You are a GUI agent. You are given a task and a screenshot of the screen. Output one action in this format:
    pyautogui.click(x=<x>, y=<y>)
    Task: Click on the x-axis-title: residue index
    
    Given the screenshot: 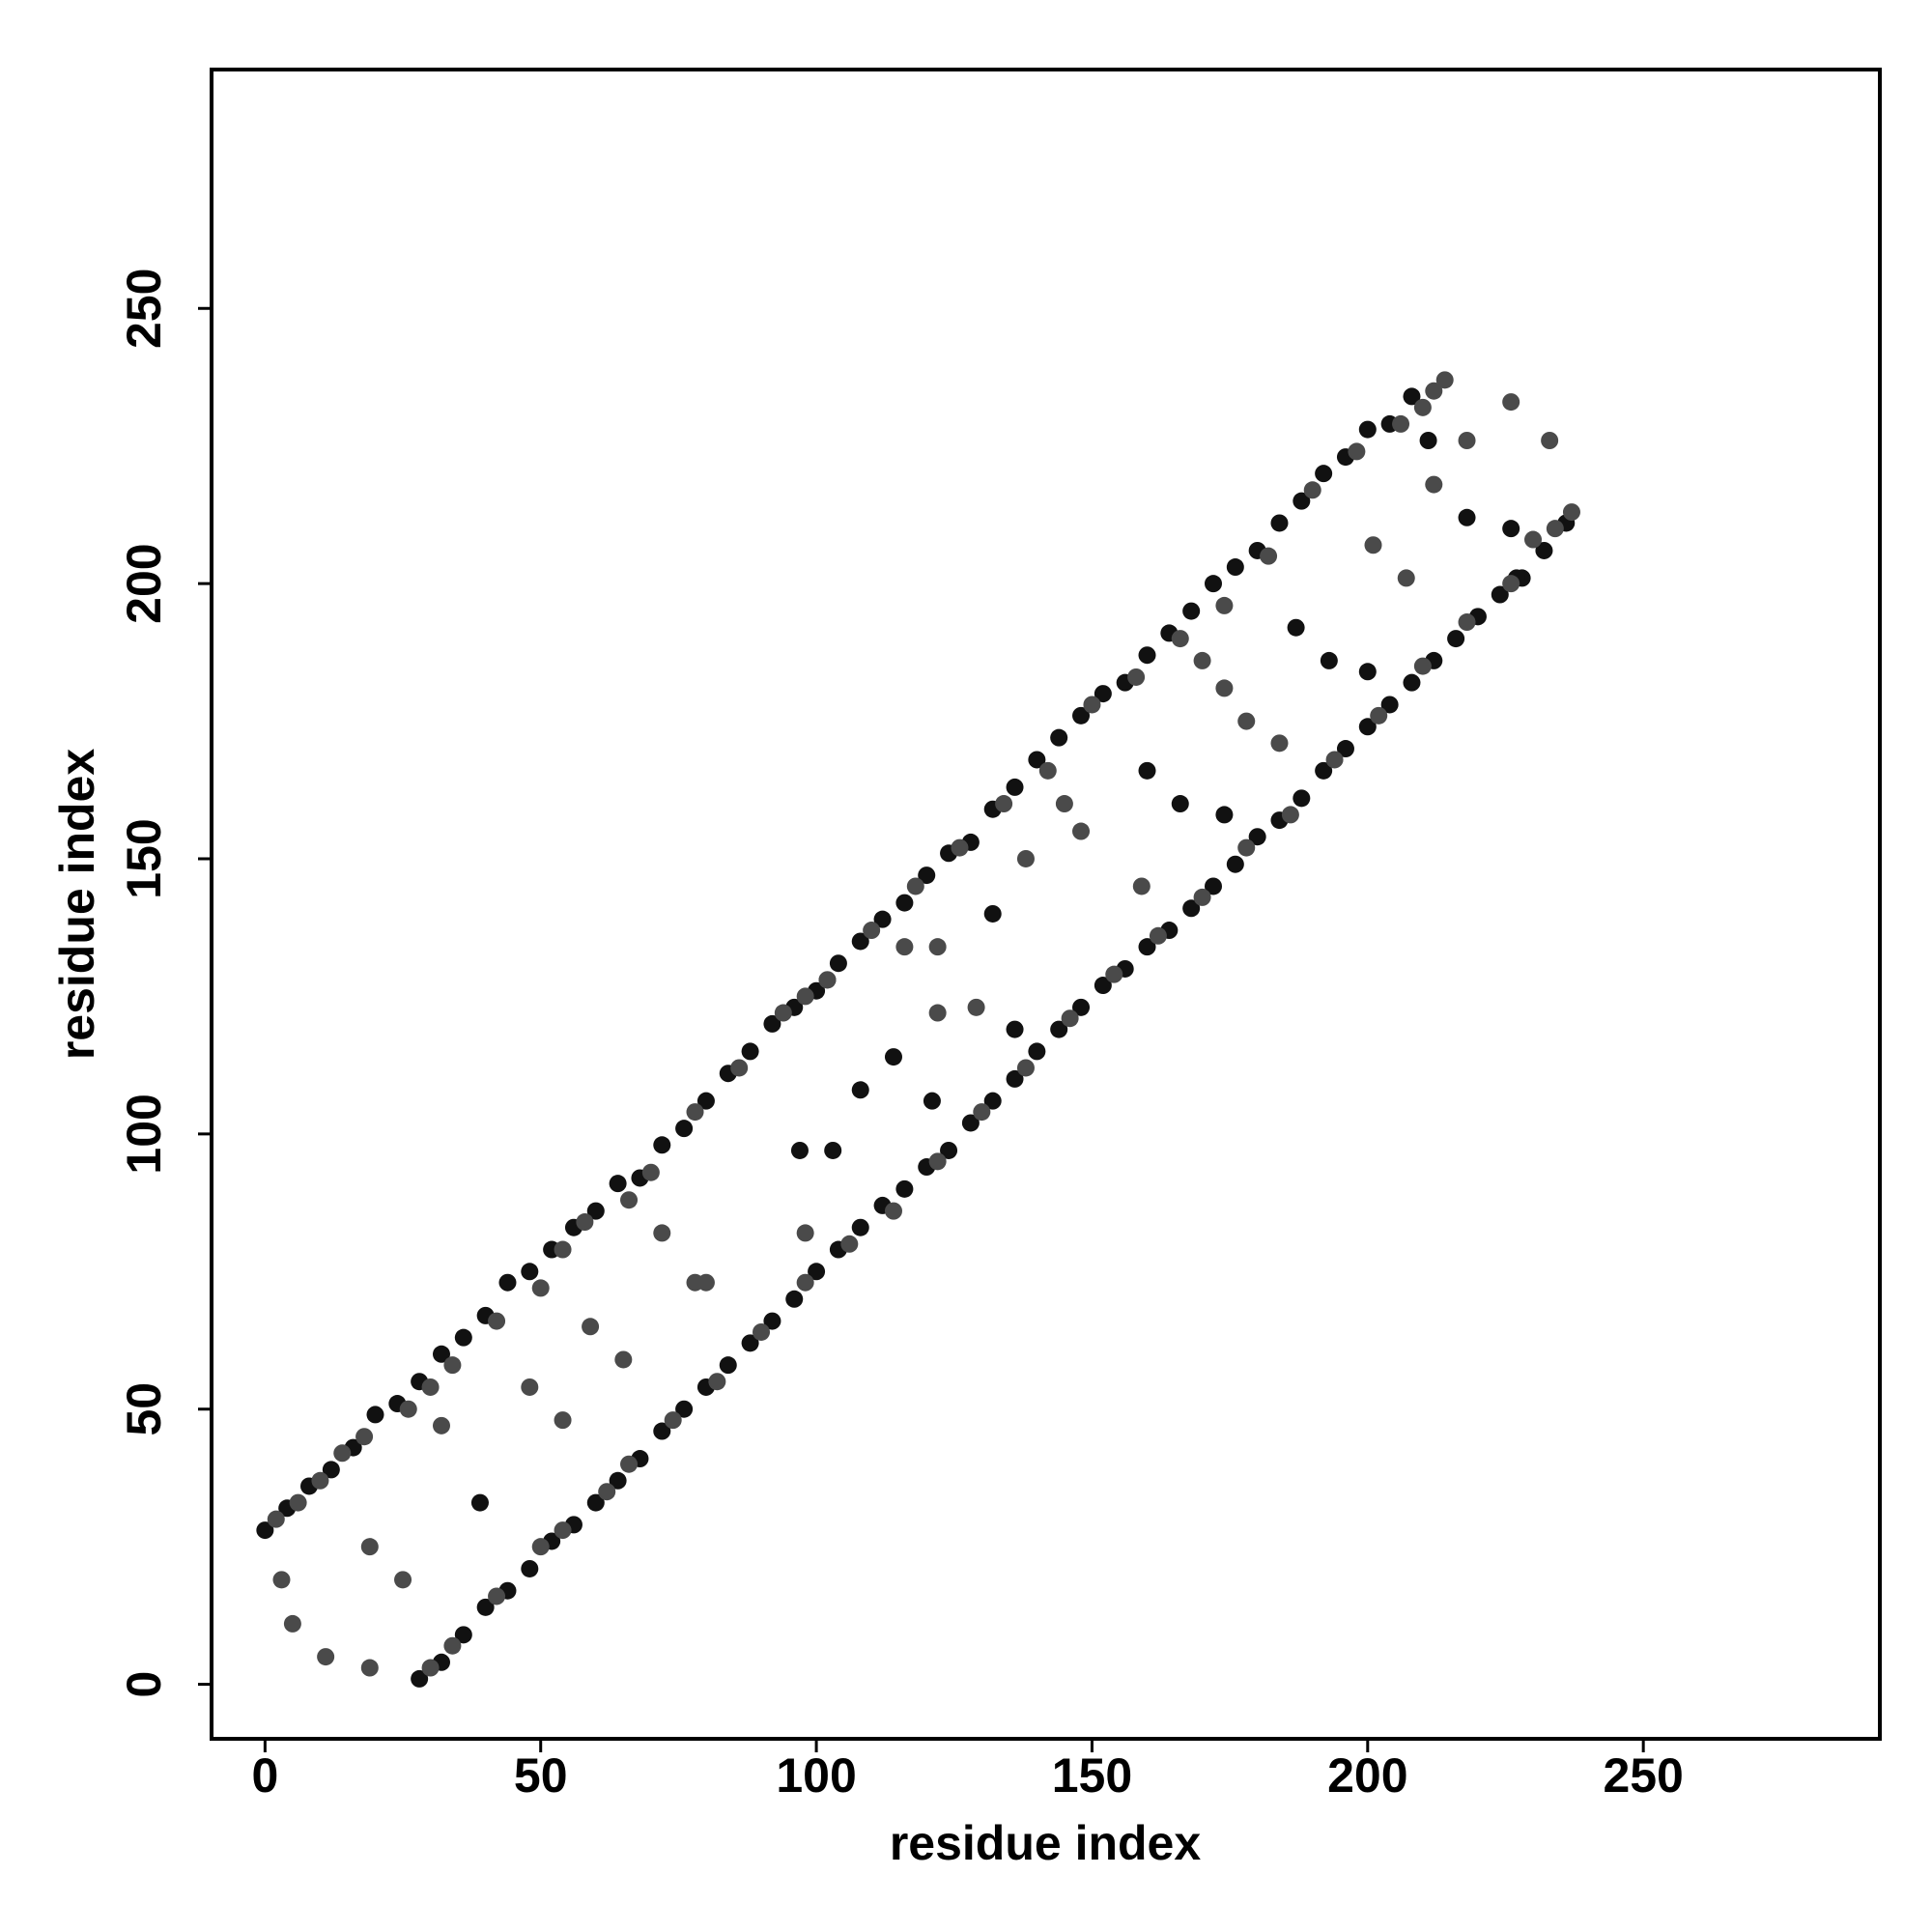 What is the action you would take?
    pyautogui.click(x=1046, y=1843)
    